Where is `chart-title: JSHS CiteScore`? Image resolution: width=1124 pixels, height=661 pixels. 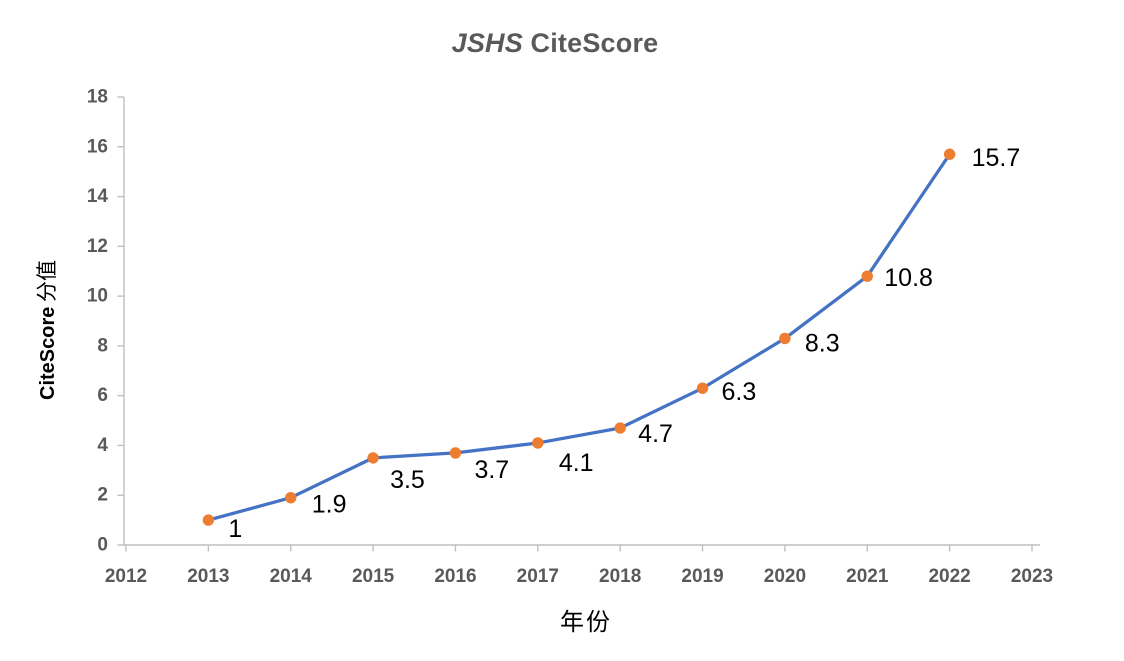
chart-title: JSHS CiteScore is located at coordinates (555, 43).